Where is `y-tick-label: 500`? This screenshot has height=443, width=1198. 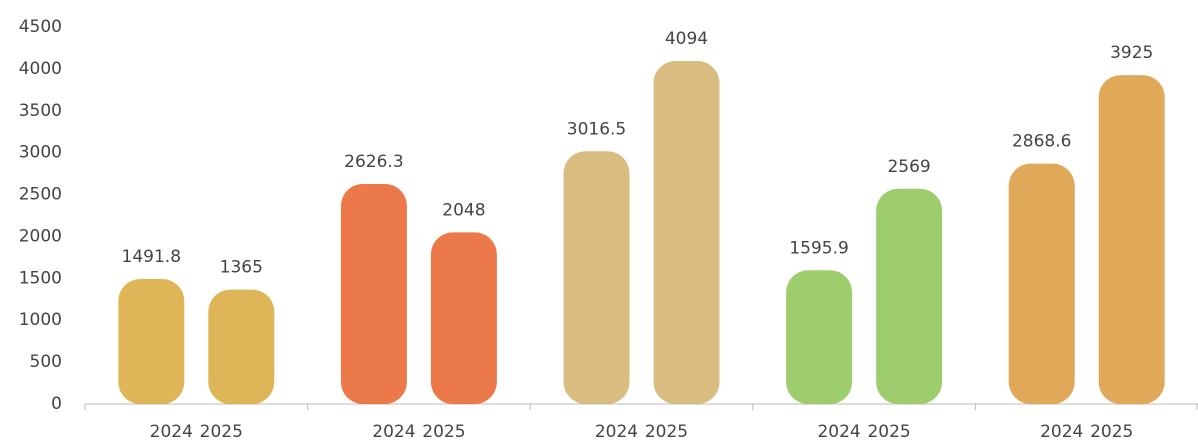 y-tick-label: 500 is located at coordinates (46, 362).